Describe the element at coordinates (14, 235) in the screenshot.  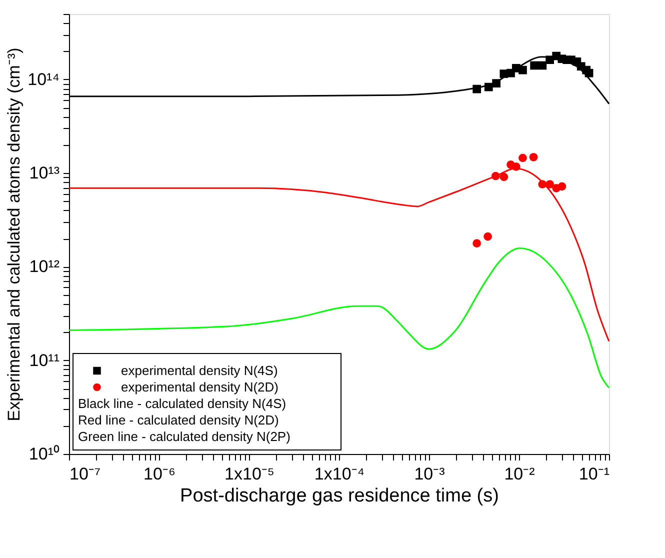
I see `y-axis-title: Experimental and calculated atoms density (cm⁻³)` at that location.